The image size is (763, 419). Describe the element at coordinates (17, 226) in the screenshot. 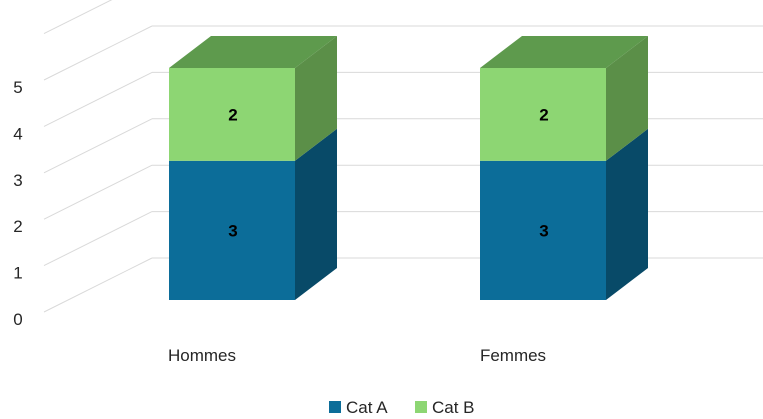

I see `y-tick-label: 2` at that location.